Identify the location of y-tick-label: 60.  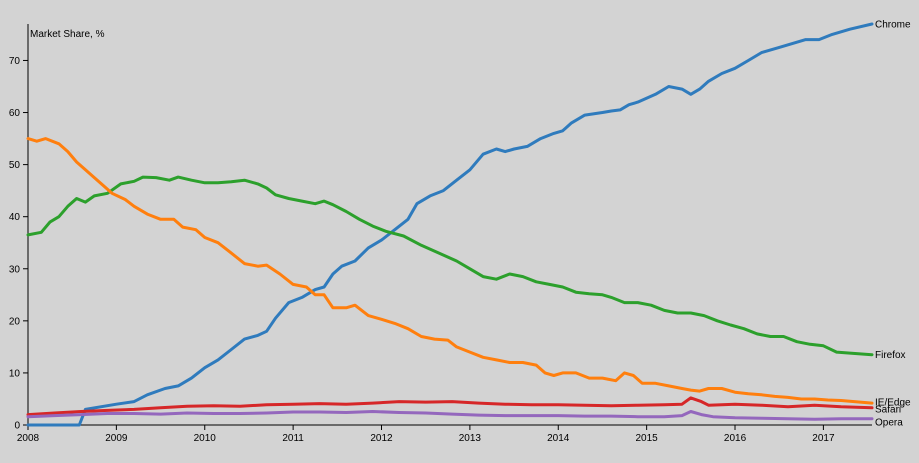
(15, 113).